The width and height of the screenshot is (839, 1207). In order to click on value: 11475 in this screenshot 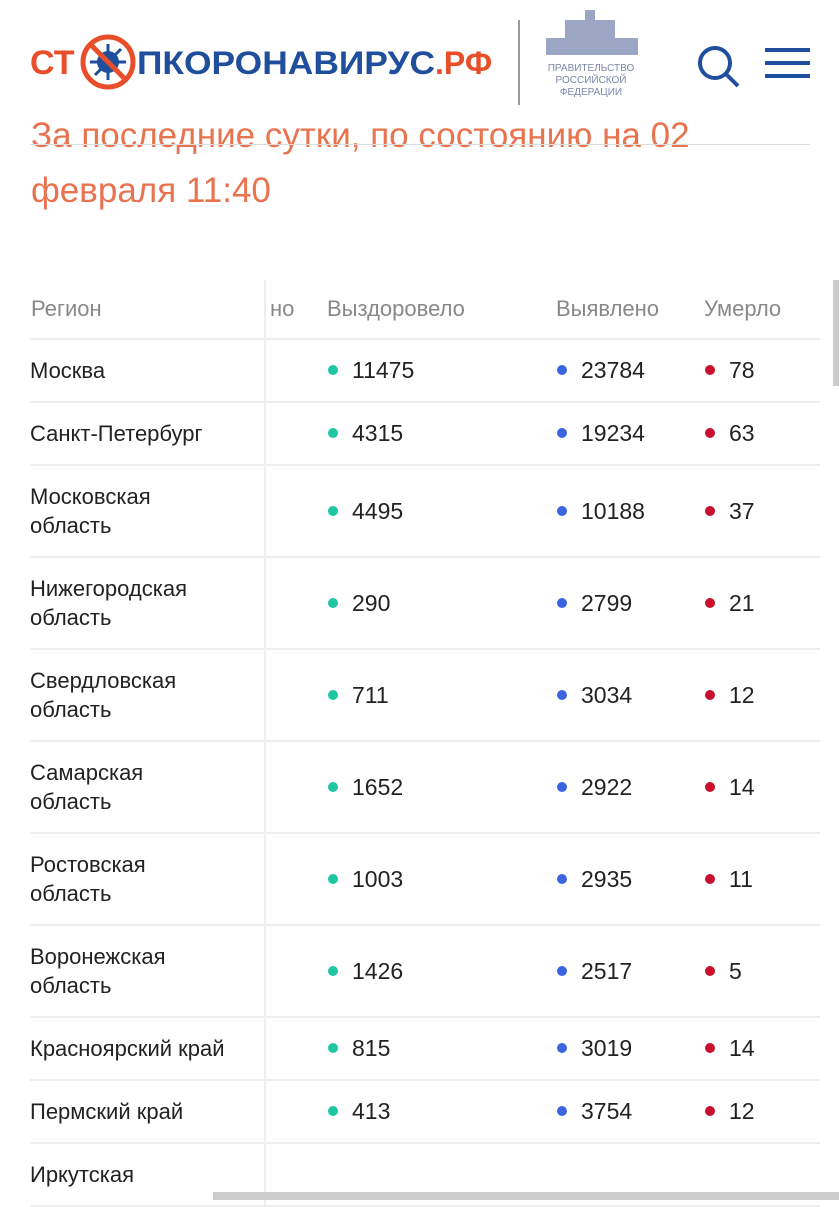, I will do `click(383, 370)`.